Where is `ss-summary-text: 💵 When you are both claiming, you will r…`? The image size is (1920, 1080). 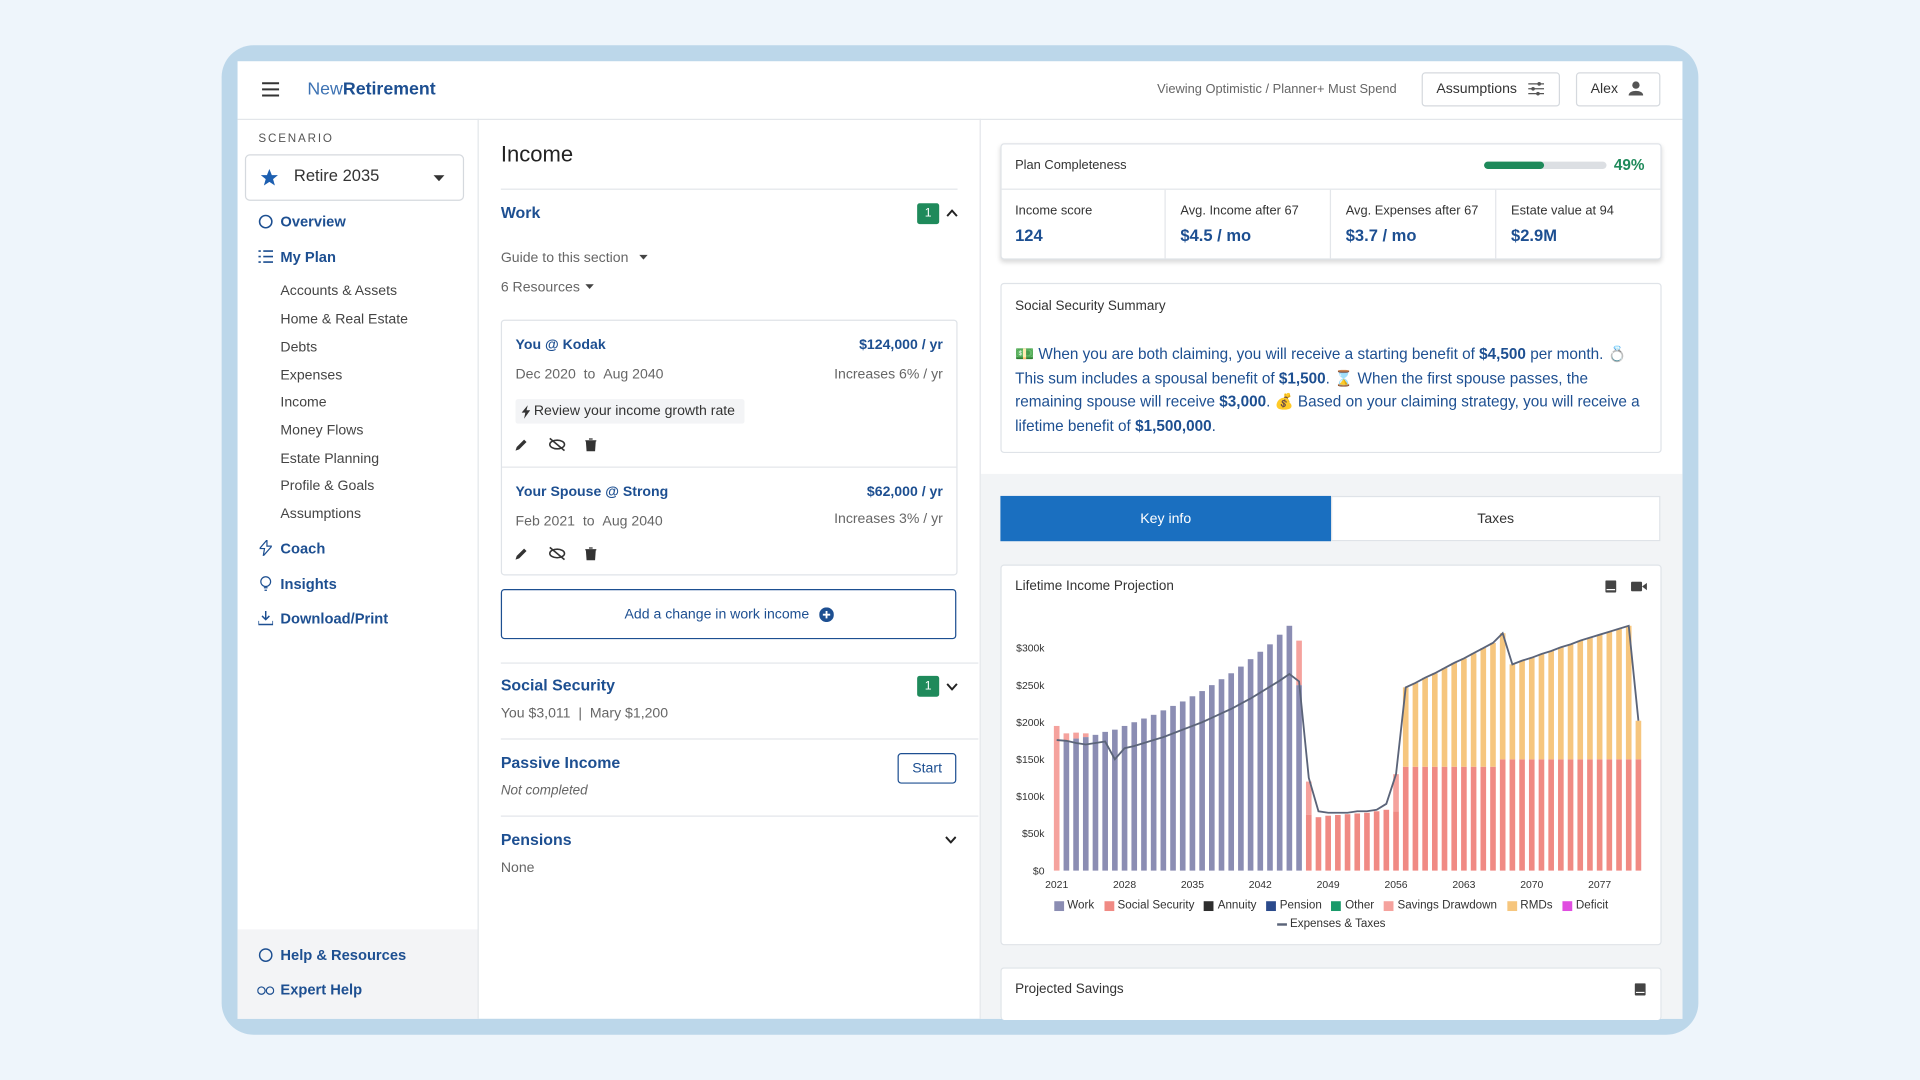
ss-summary-text: 💵 When you are both claiming, you will r… is located at coordinates (1333, 391).